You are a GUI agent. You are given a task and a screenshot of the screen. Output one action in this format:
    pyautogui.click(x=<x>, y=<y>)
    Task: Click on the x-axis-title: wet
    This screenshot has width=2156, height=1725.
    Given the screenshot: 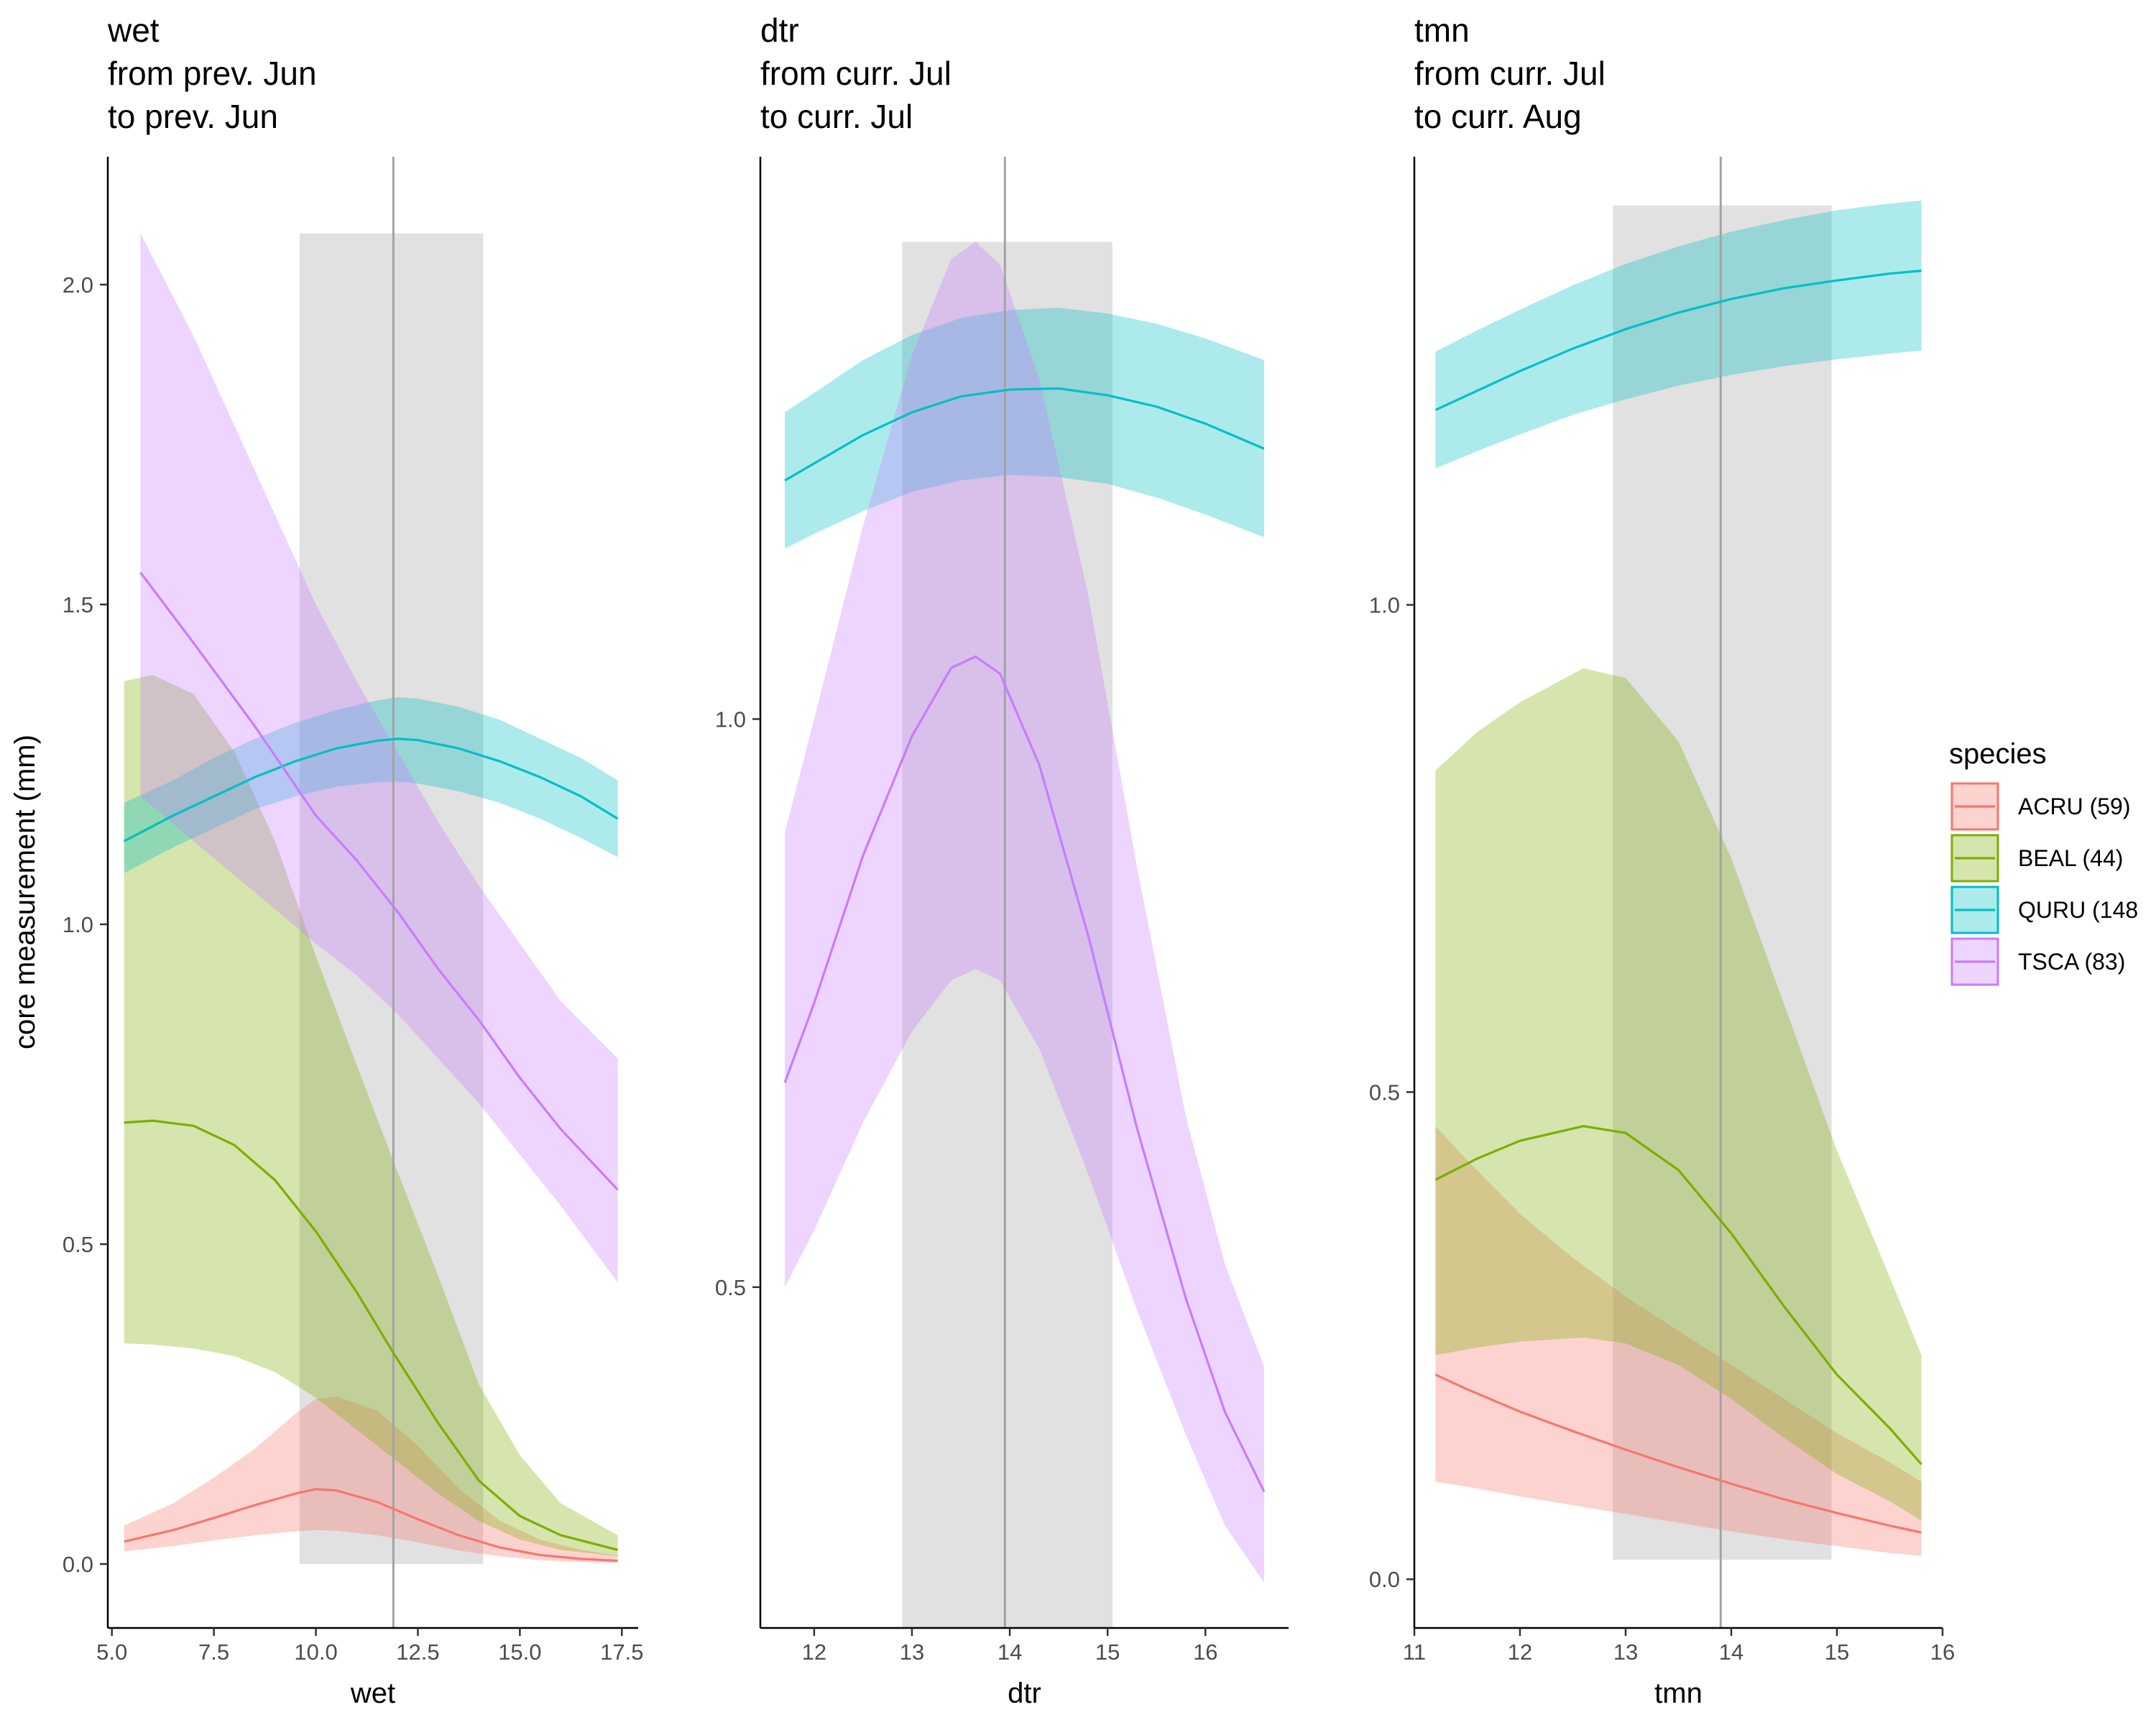 What is the action you would take?
    pyautogui.click(x=372, y=1693)
    